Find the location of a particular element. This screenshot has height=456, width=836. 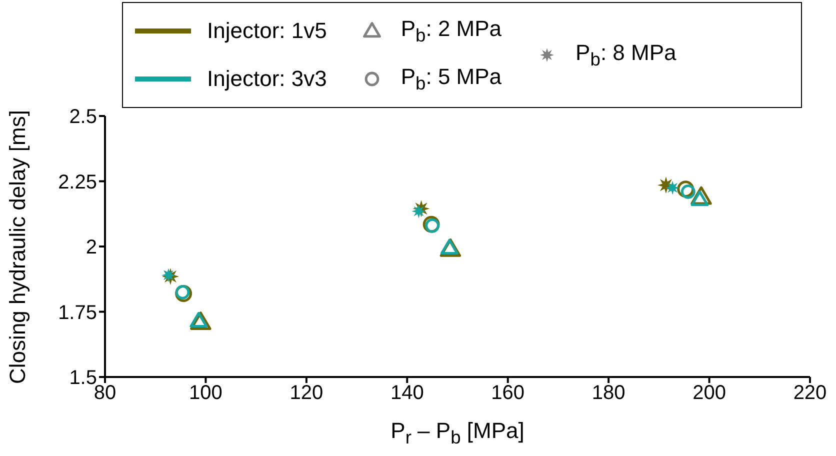

y-tick-label: 2 is located at coordinates (91, 247).